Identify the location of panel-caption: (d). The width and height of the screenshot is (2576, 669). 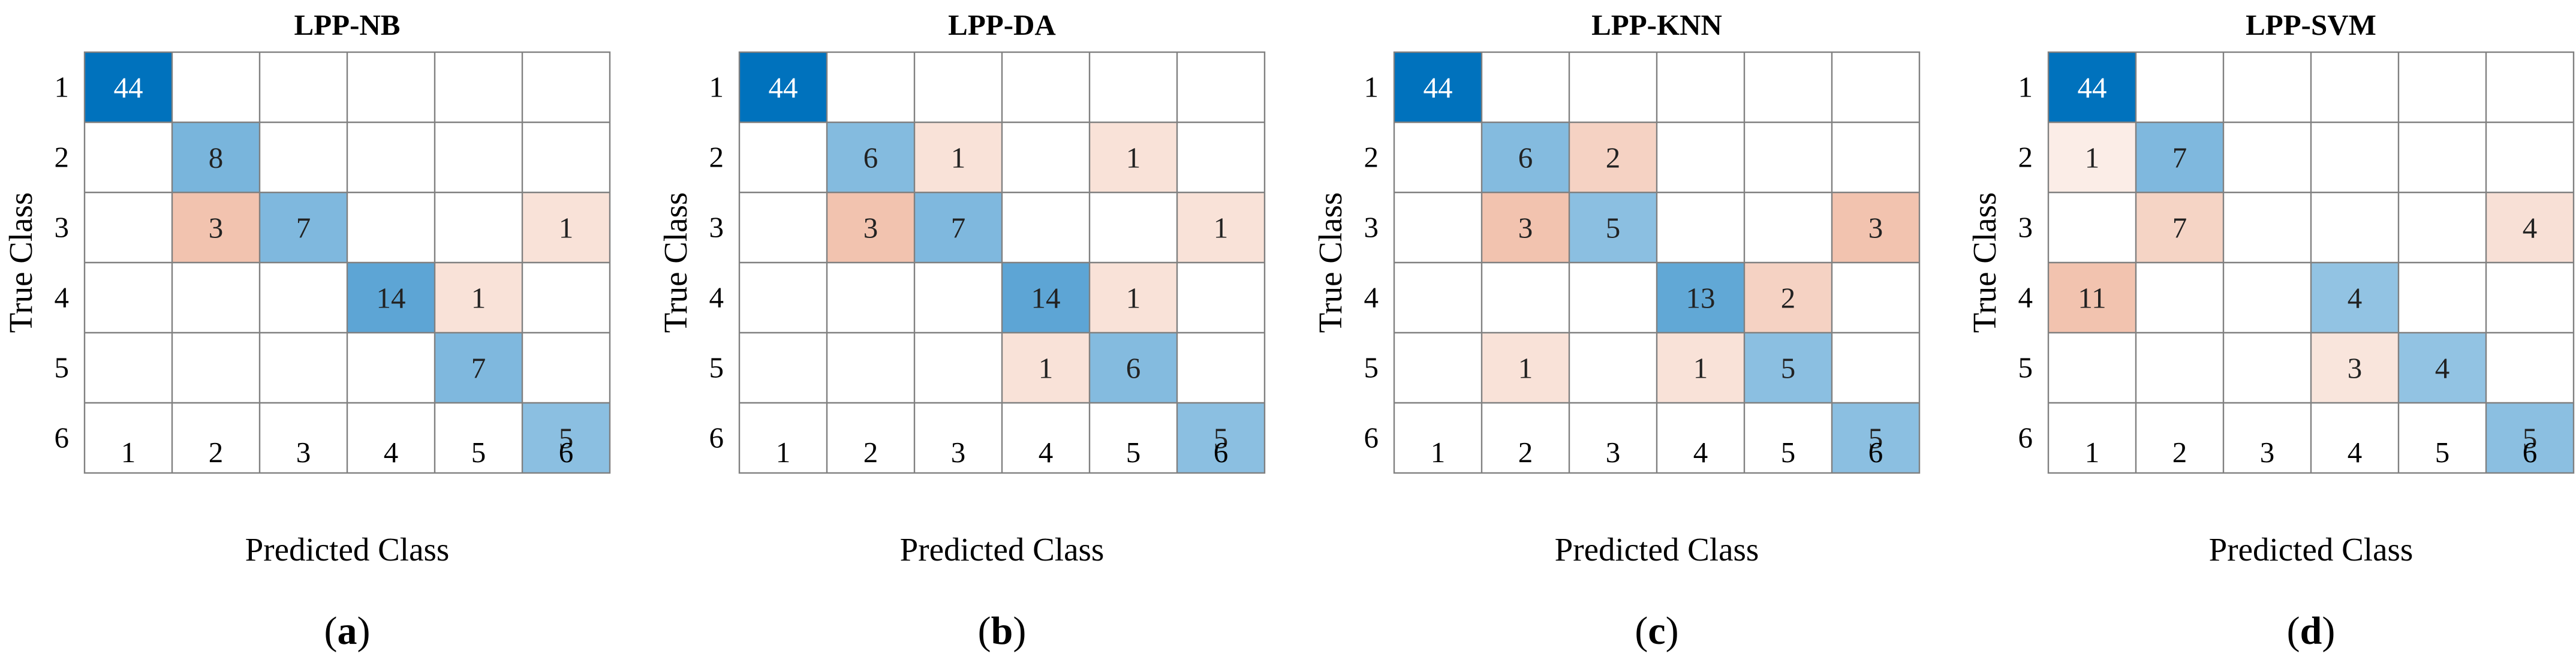
(2311, 631).